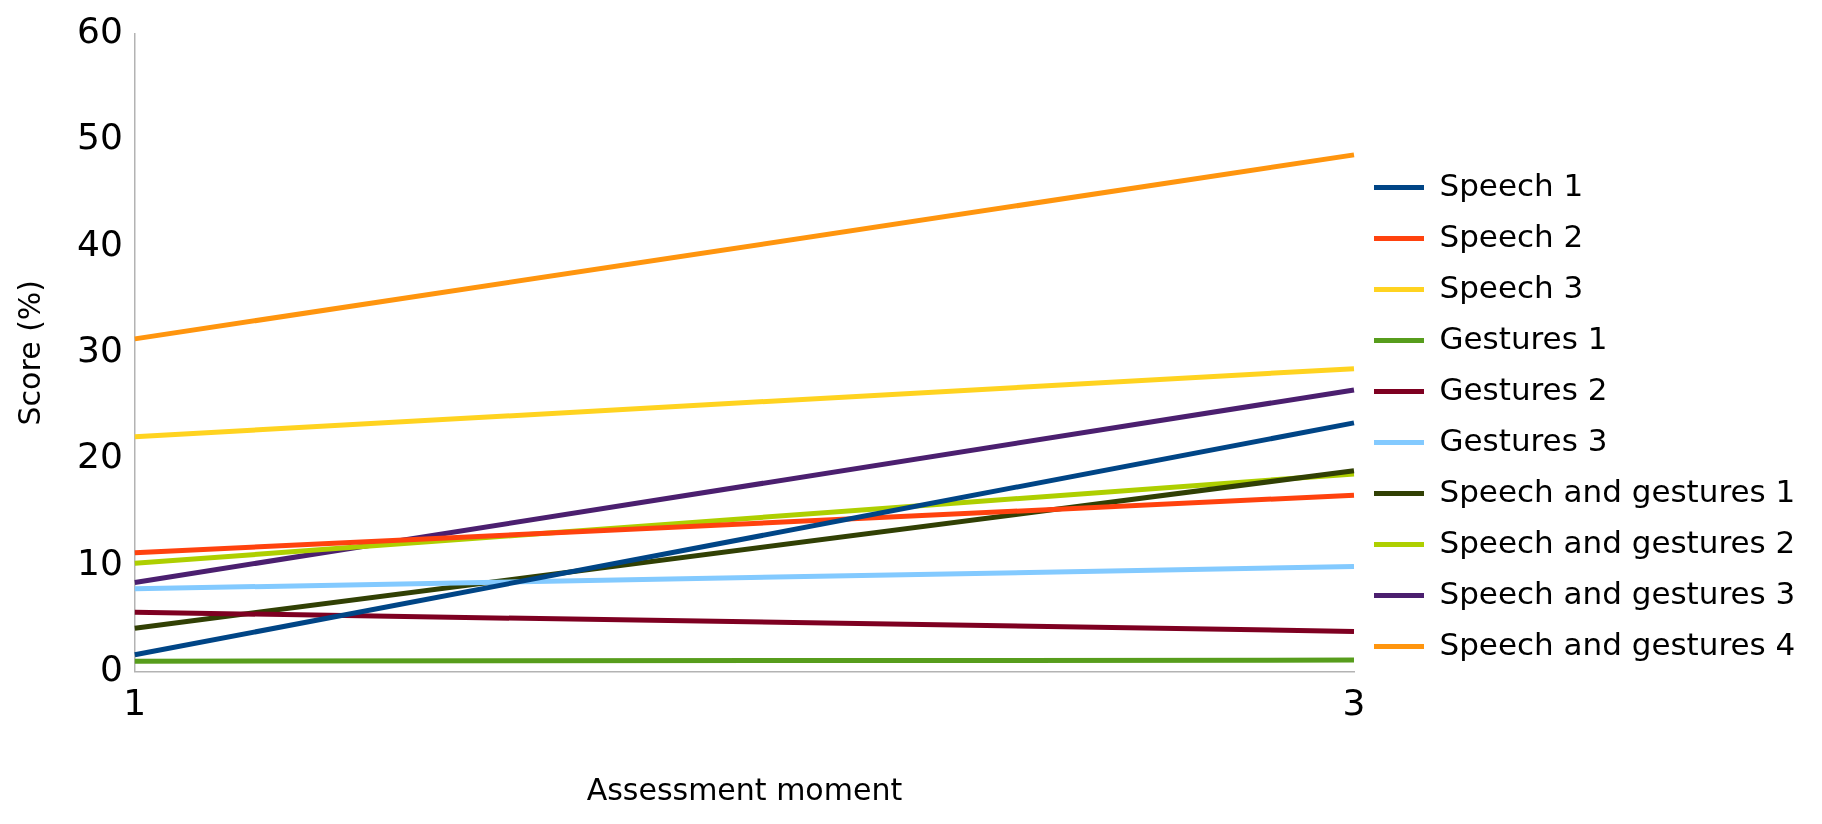 This screenshot has height=824, width=1822. I want to click on y-tick-label: 20, so click(100, 456).